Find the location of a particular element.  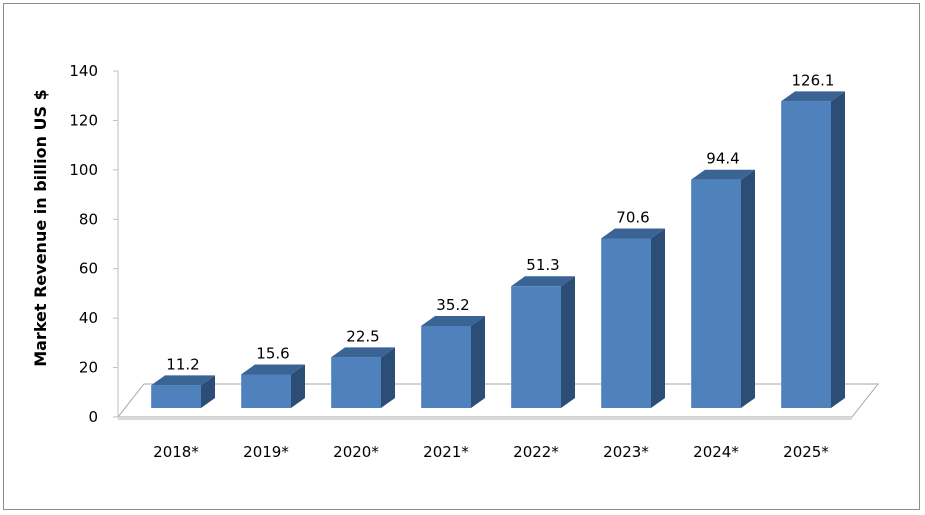

y-tick-label: 60 is located at coordinates (88, 269).